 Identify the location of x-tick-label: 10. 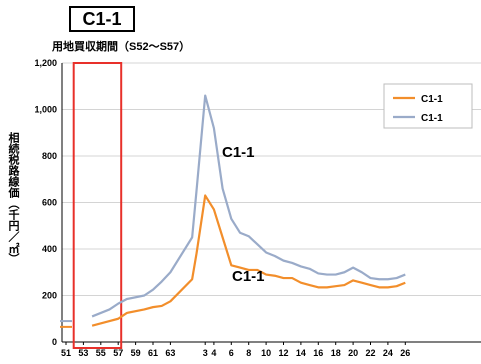
(266, 353).